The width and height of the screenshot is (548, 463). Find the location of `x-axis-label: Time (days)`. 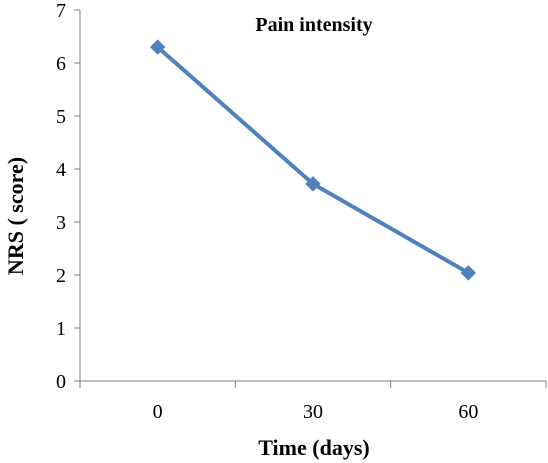

x-axis-label: Time (days) is located at coordinates (313, 447).